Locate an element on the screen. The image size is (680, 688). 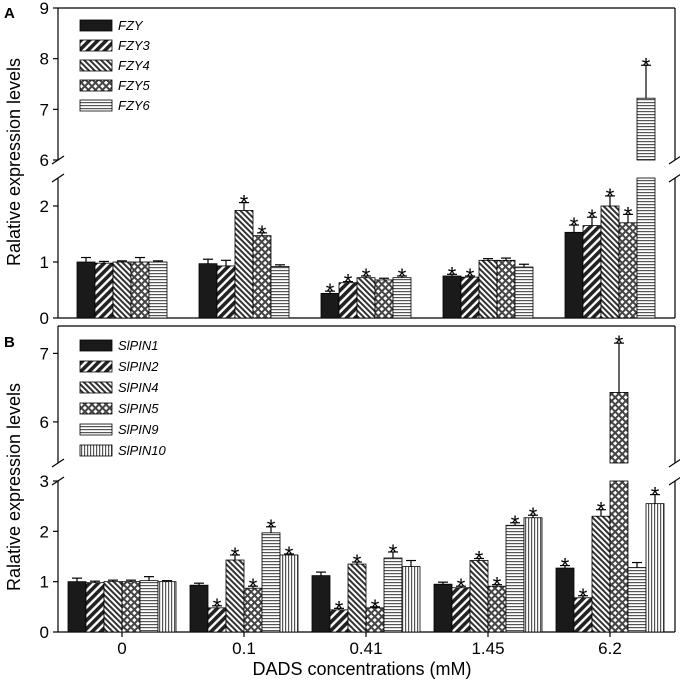
legend-label: SlPIN2 is located at coordinates (138, 366).